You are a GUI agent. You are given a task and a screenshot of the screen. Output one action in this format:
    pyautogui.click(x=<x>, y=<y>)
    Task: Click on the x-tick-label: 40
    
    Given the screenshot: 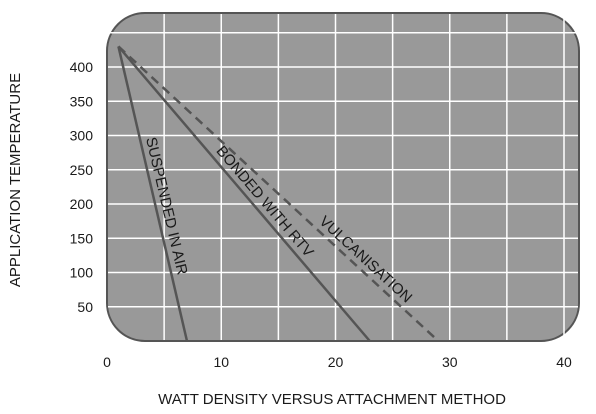 What is the action you would take?
    pyautogui.click(x=564, y=362)
    